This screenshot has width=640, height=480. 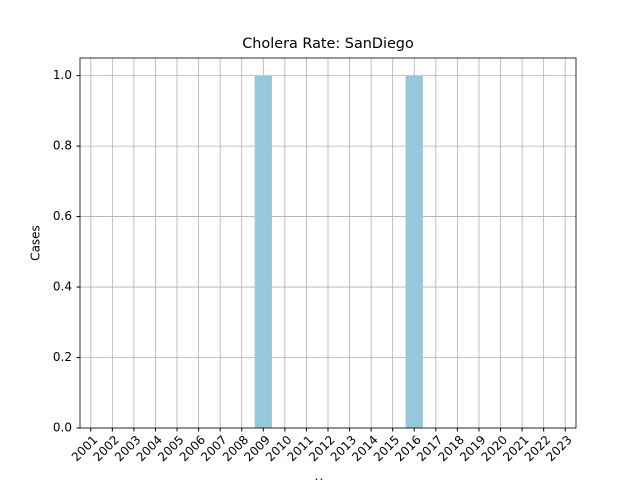 I want to click on y-tick-label: 1.0, so click(x=62, y=75).